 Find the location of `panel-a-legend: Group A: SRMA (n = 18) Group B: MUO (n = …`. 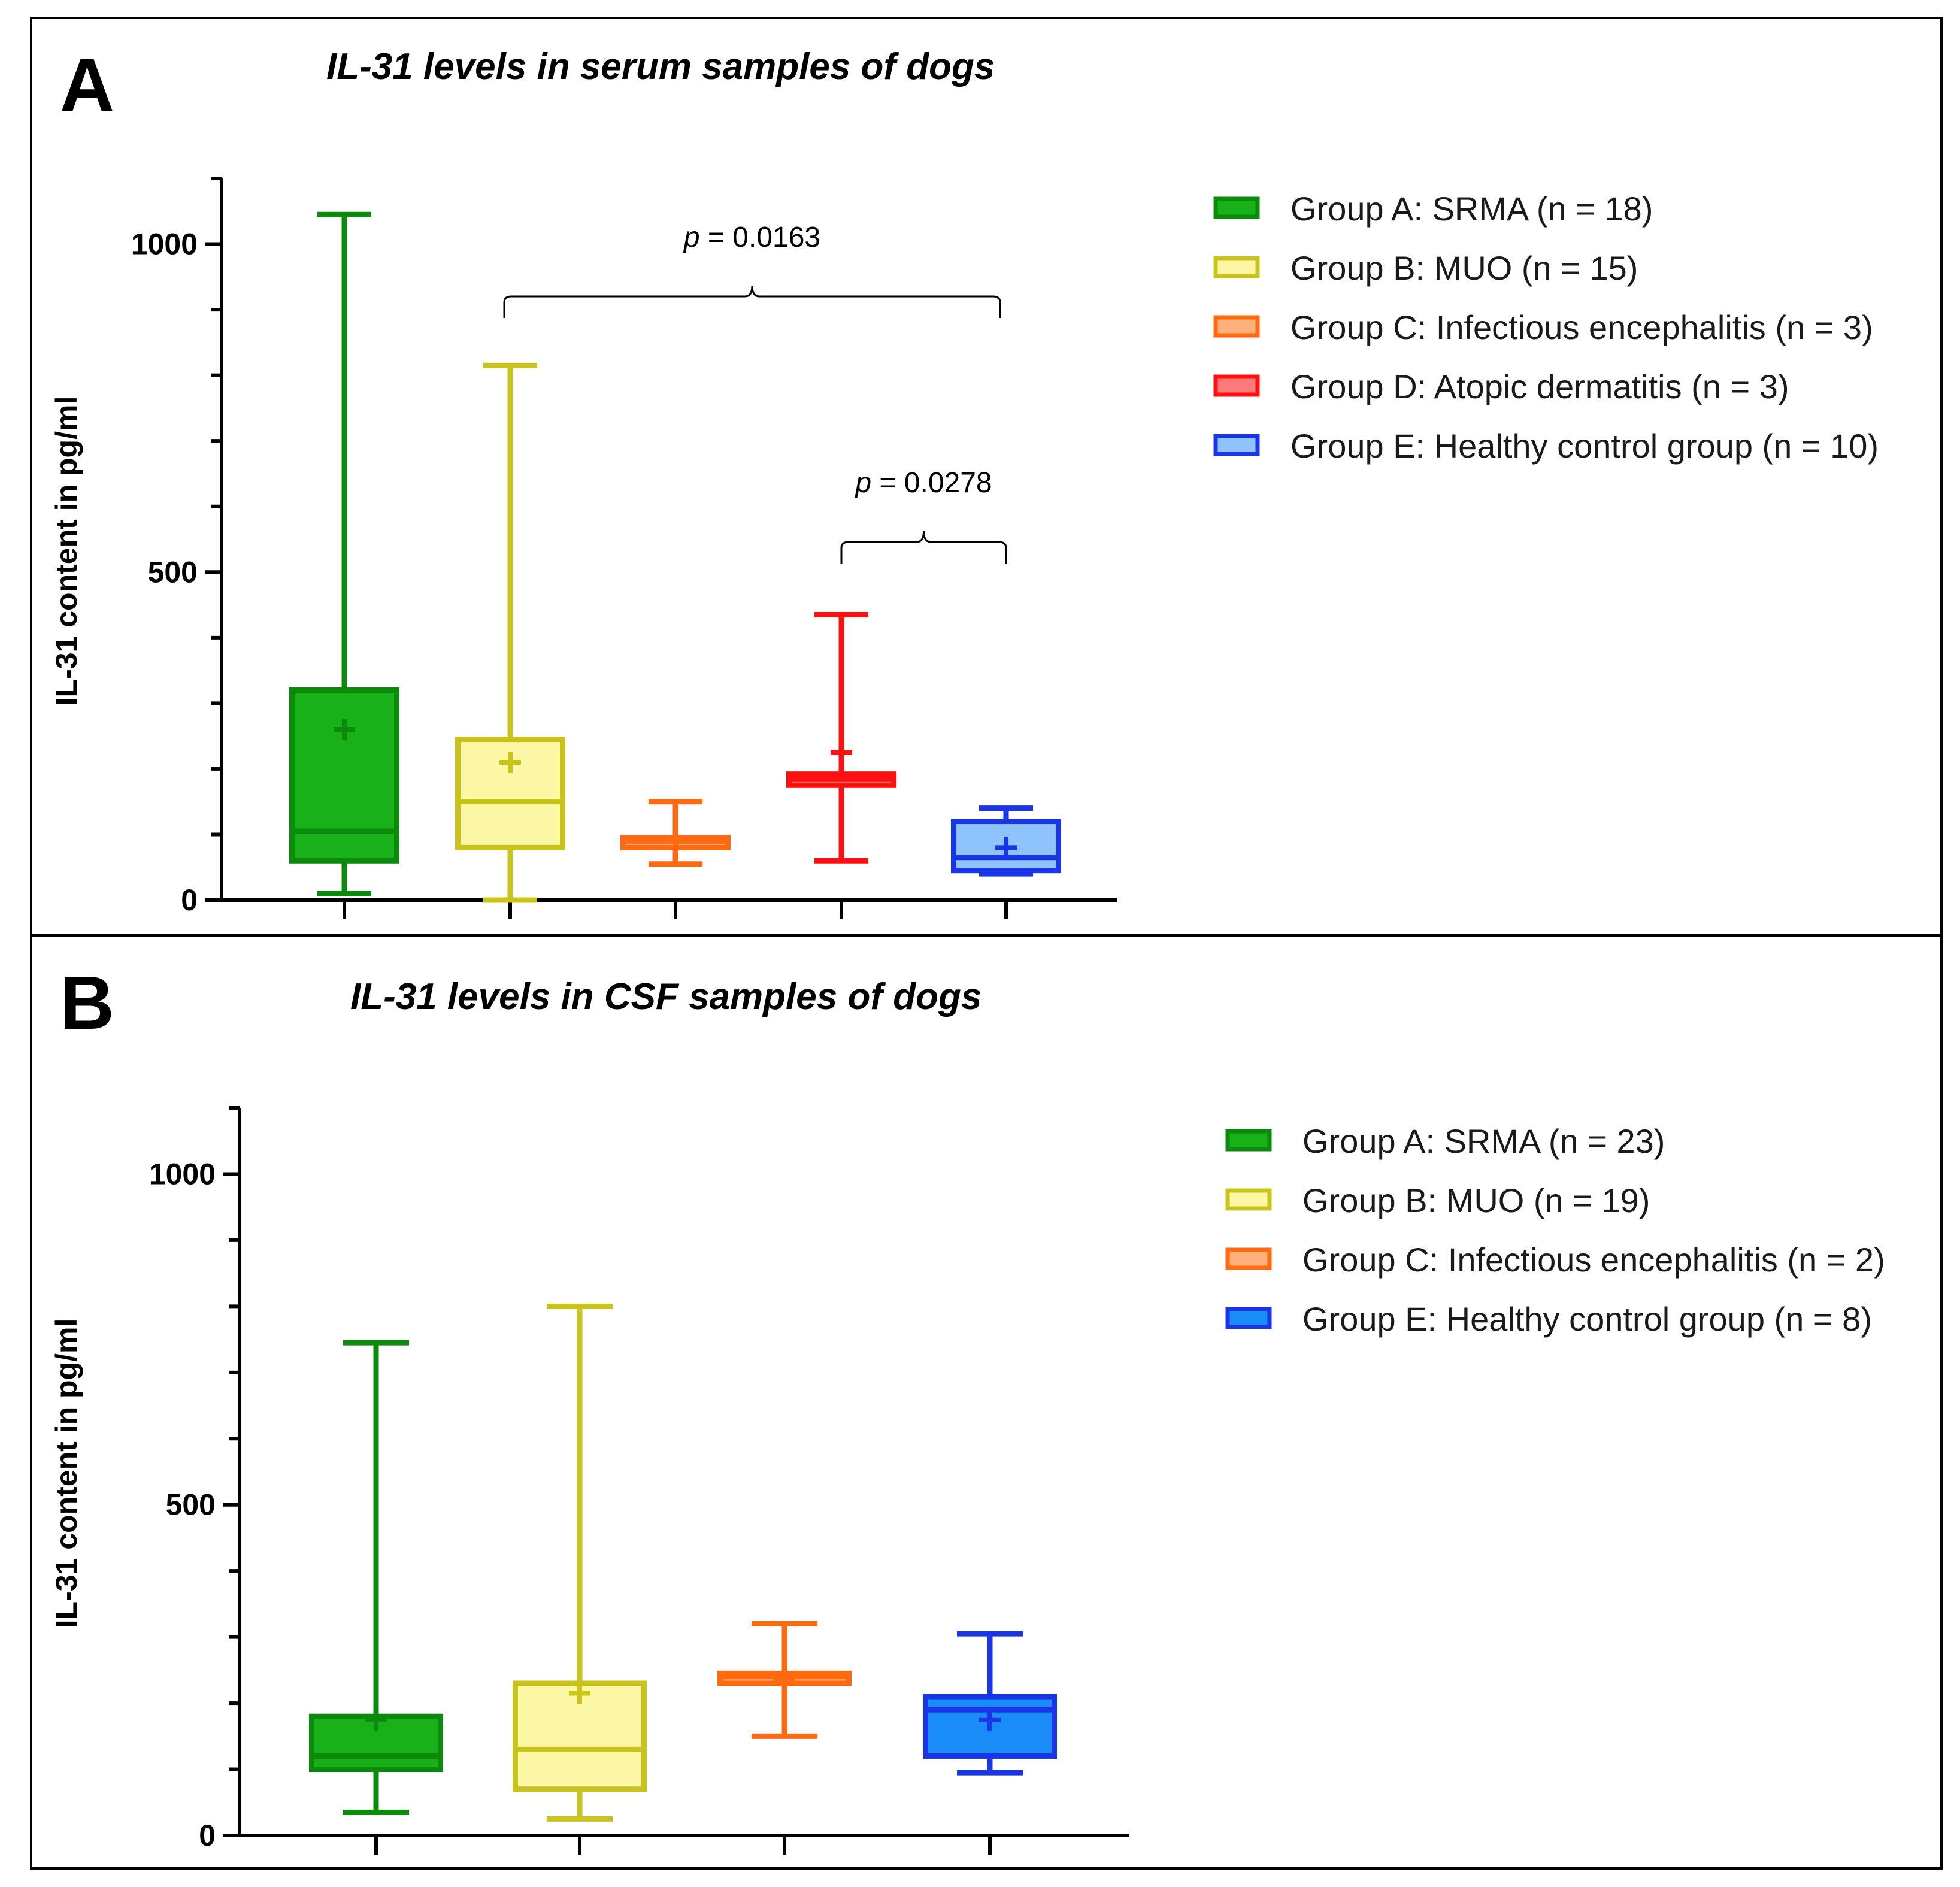

panel-a-legend: Group A: SRMA (n = 18) Group B: MUO (n = … is located at coordinates (1546, 327).